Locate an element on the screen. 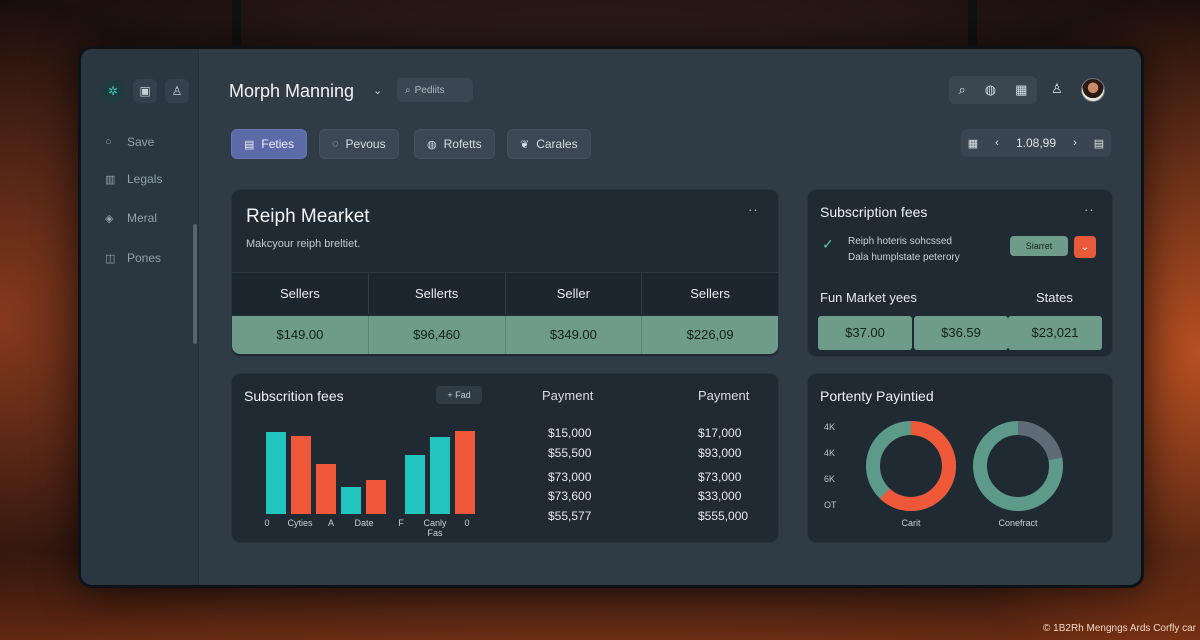 This screenshot has height=640, width=1200. watermark-text: © 1B2Rh Mengngs Ards Corfly car is located at coordinates (1119, 628).